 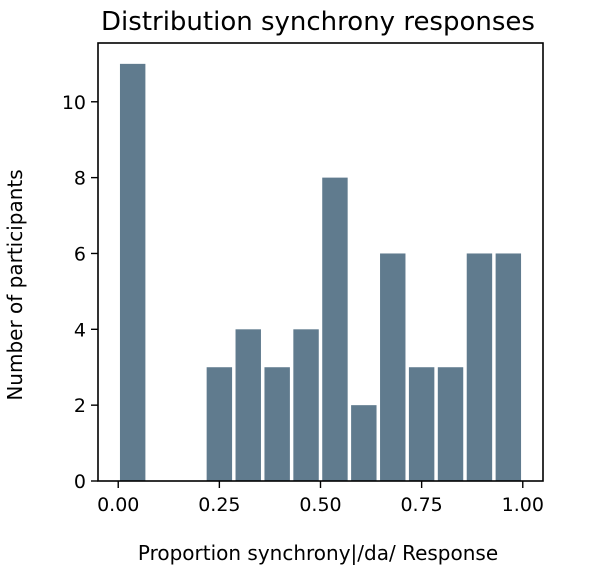 What do you see at coordinates (80, 179) in the screenshot?
I see `y-tick-label: 8` at bounding box center [80, 179].